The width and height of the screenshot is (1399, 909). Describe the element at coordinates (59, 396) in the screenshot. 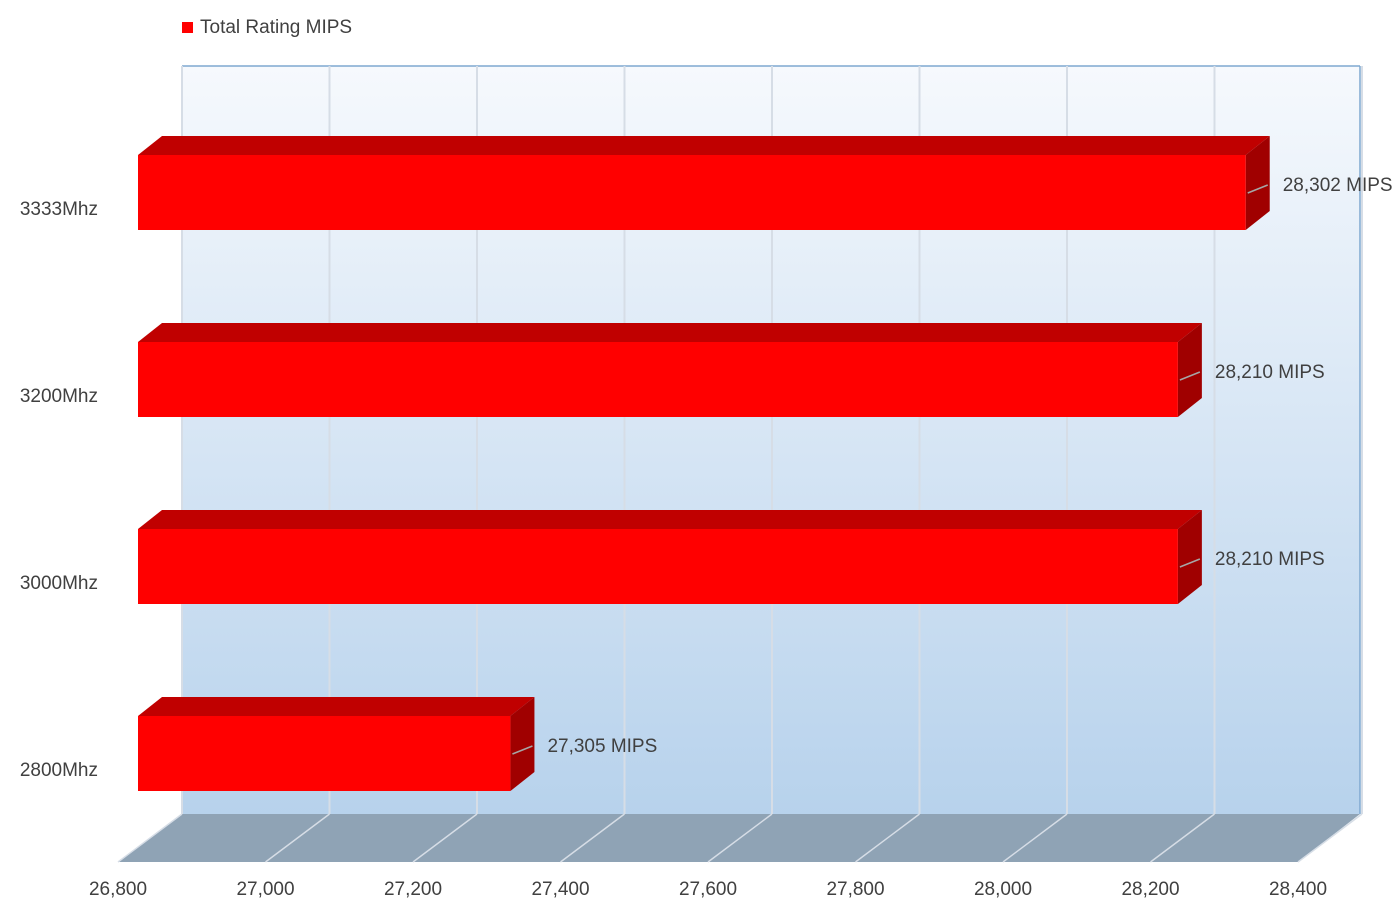

I see `y-tick-label: 3200Mhz` at that location.